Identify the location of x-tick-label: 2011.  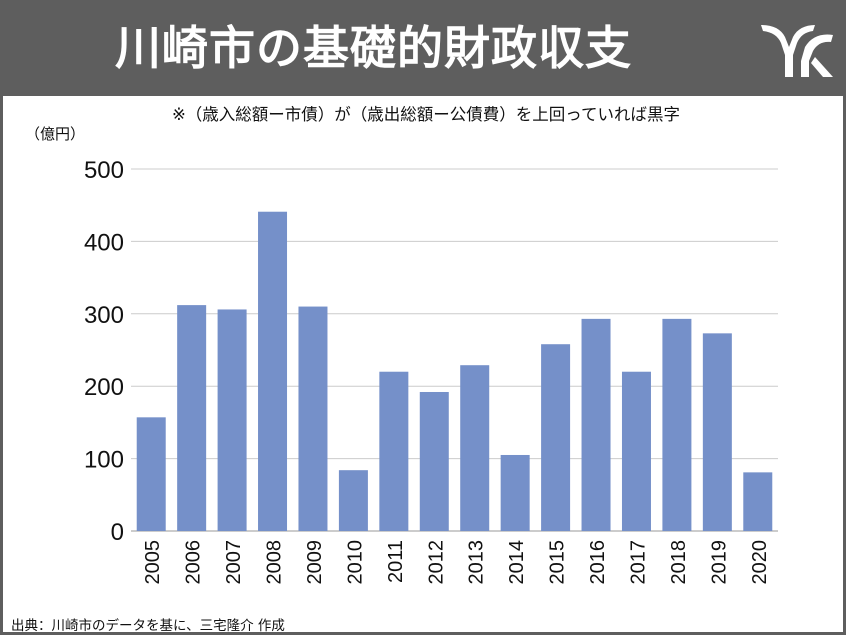
(396, 561).